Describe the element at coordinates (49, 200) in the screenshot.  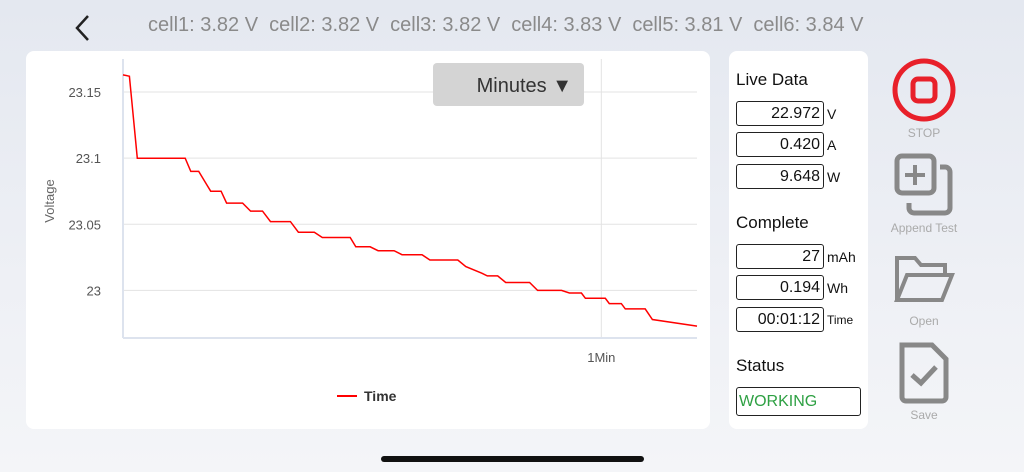
I see `y-axis-label: Voltage` at that location.